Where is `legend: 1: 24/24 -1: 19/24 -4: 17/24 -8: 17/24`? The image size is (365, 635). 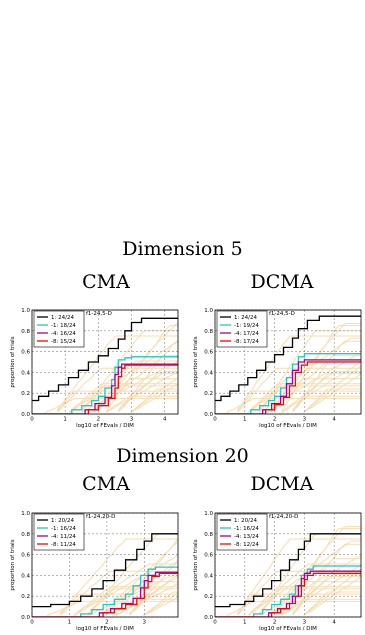
legend: 1: 24/24 -1: 19/24 -4: 17/24 -8: 17/24 is located at coordinates (242, 329).